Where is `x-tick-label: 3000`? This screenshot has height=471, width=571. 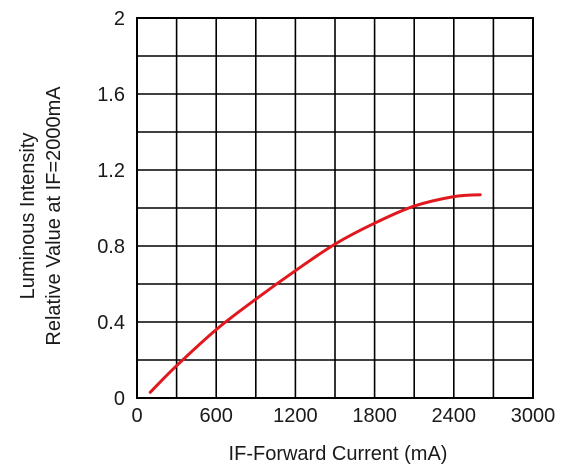 x-tick-label: 3000 is located at coordinates (533, 416).